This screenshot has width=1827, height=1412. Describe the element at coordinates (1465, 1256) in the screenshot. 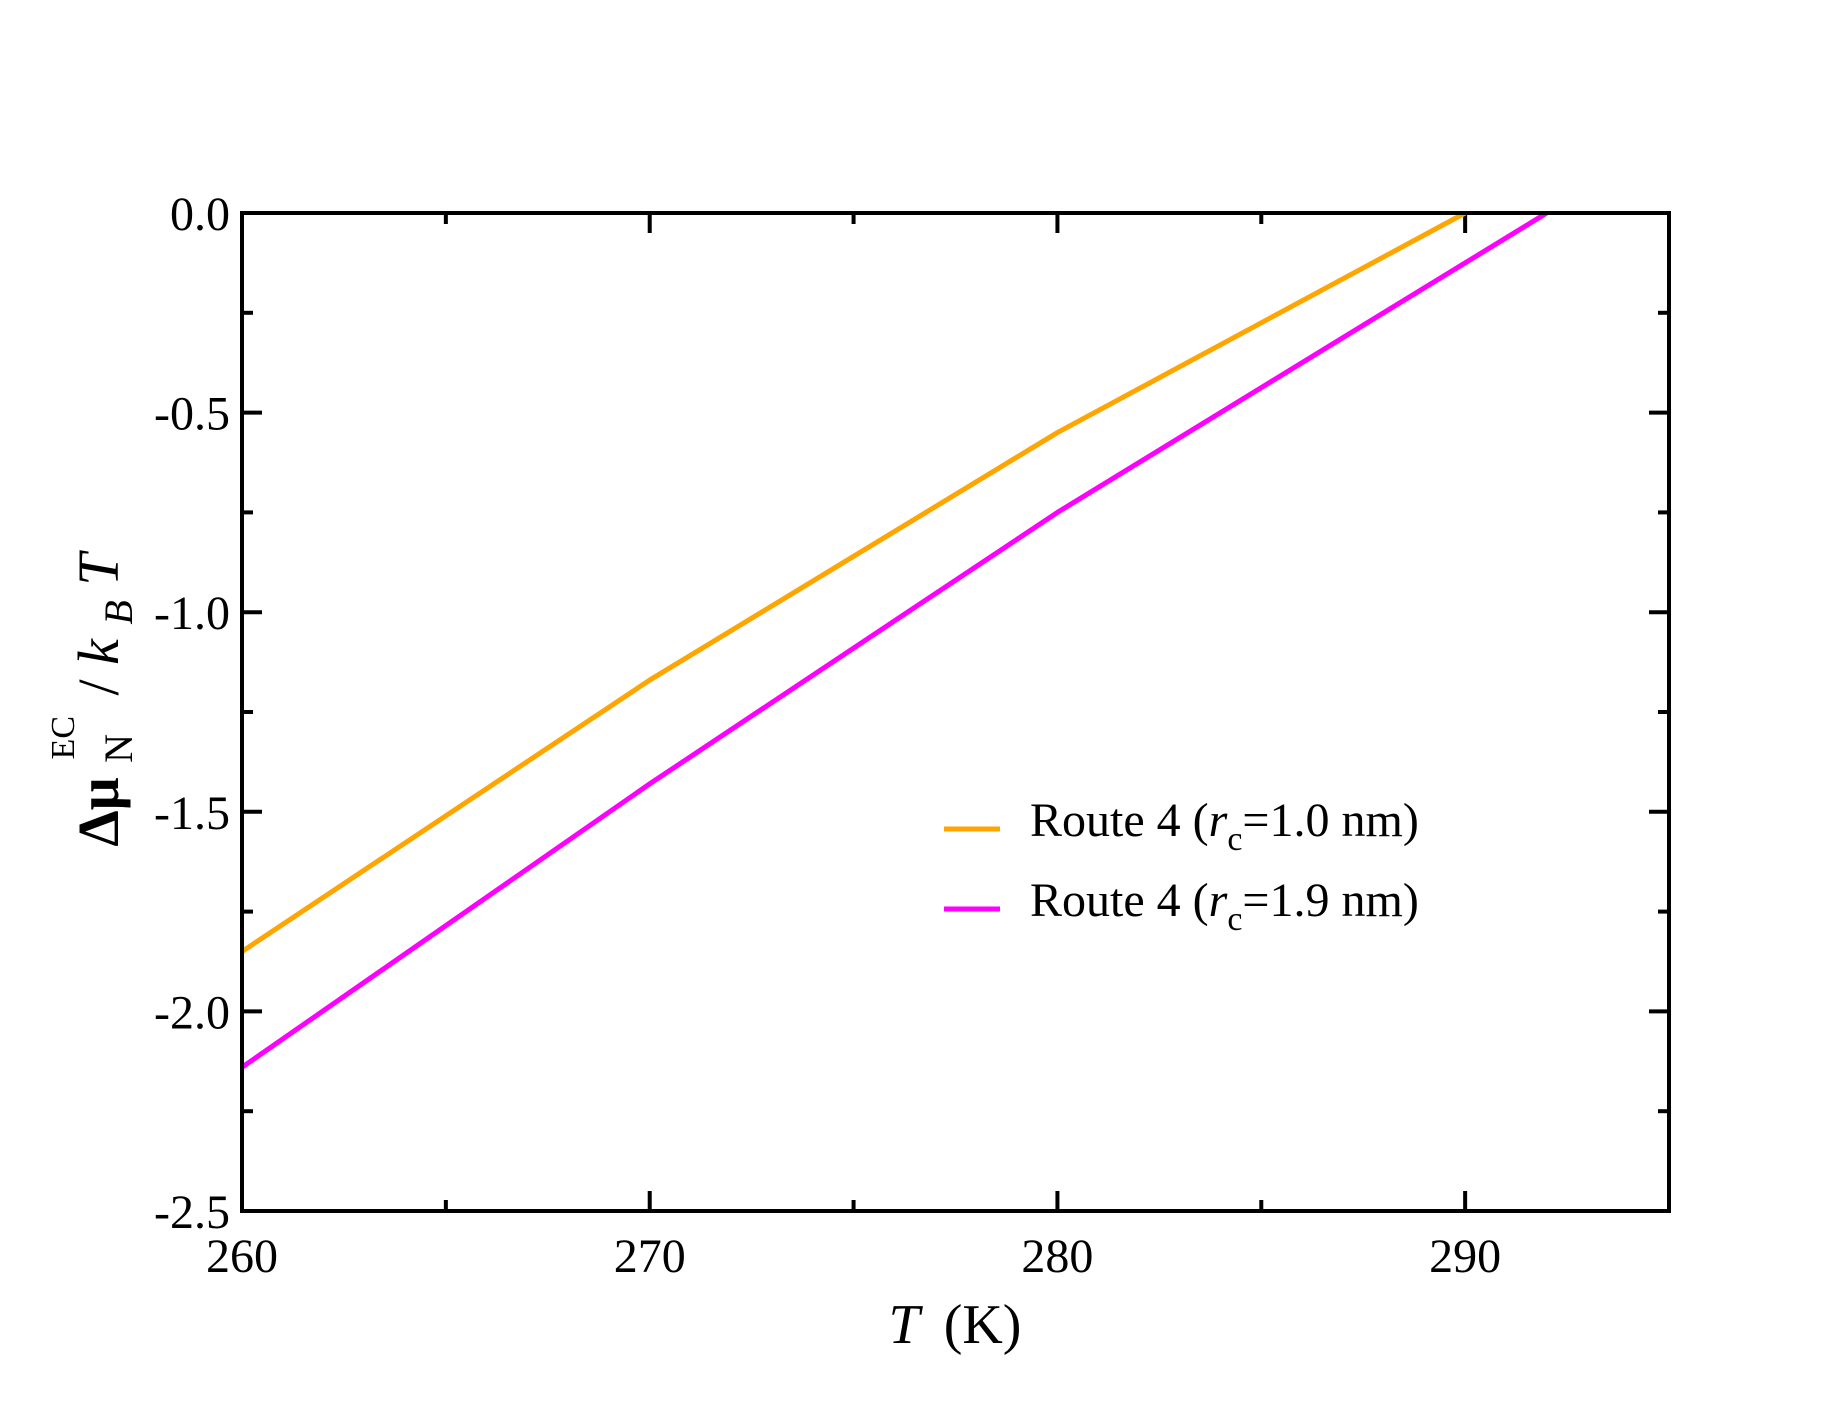

I see `x-tick-label: 290` at that location.